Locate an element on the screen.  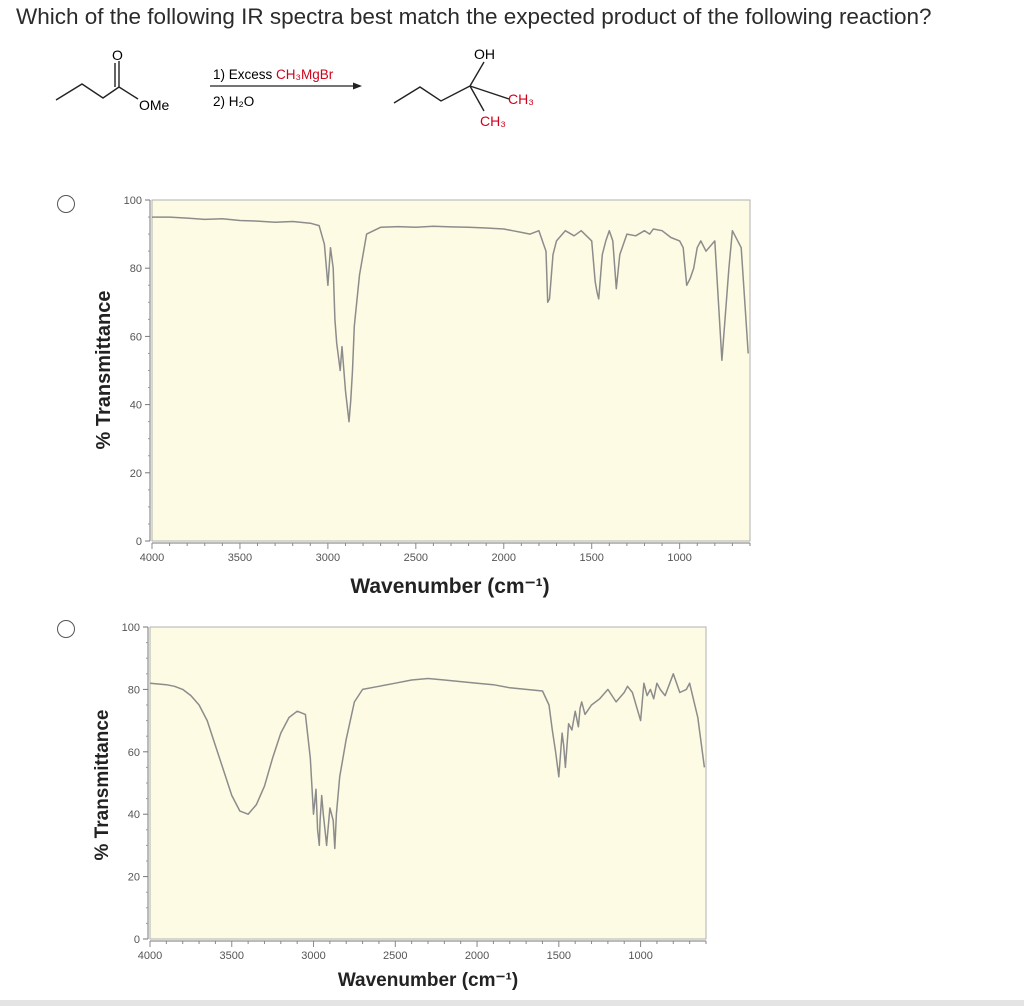
reagent-grignard: CH₃MgBr is located at coordinates (305, 74).